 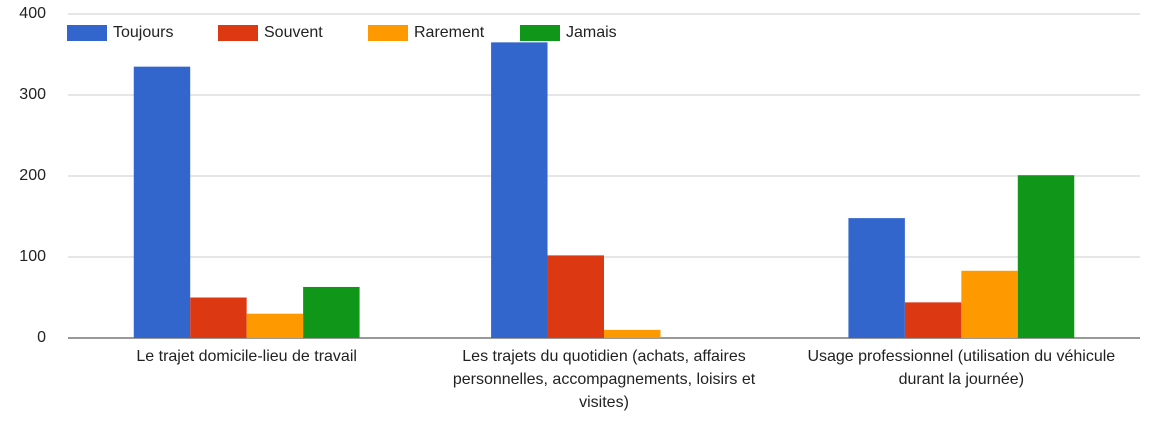 What do you see at coordinates (449, 32) in the screenshot?
I see `legend-label: Rarement` at bounding box center [449, 32].